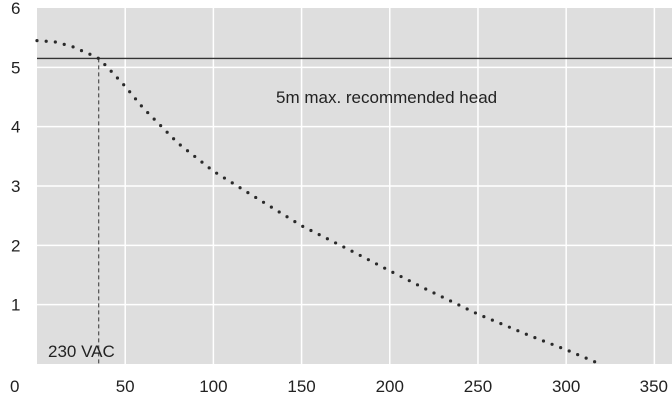  I want to click on voltage-label: 230 VAC, so click(81, 351).